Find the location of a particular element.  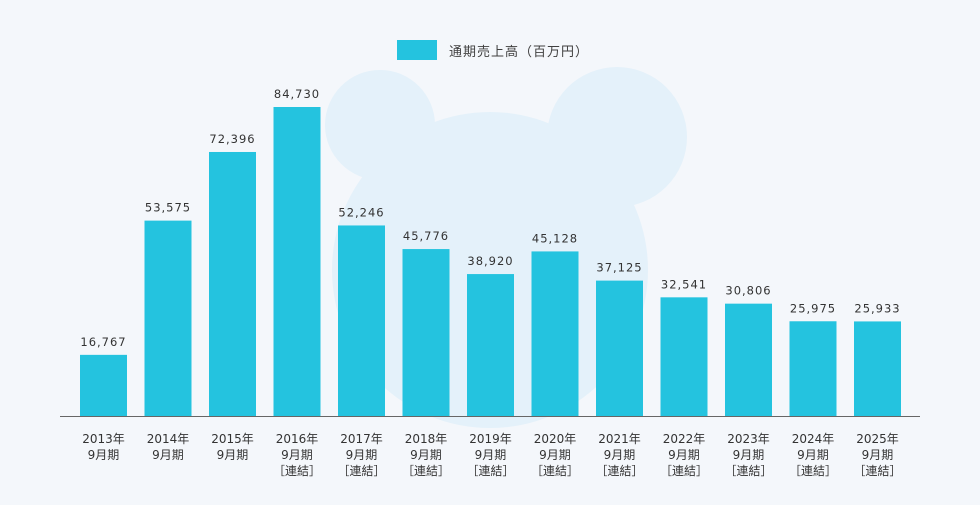

category-label-10-line-1: 9月期 is located at coordinates (749, 455).